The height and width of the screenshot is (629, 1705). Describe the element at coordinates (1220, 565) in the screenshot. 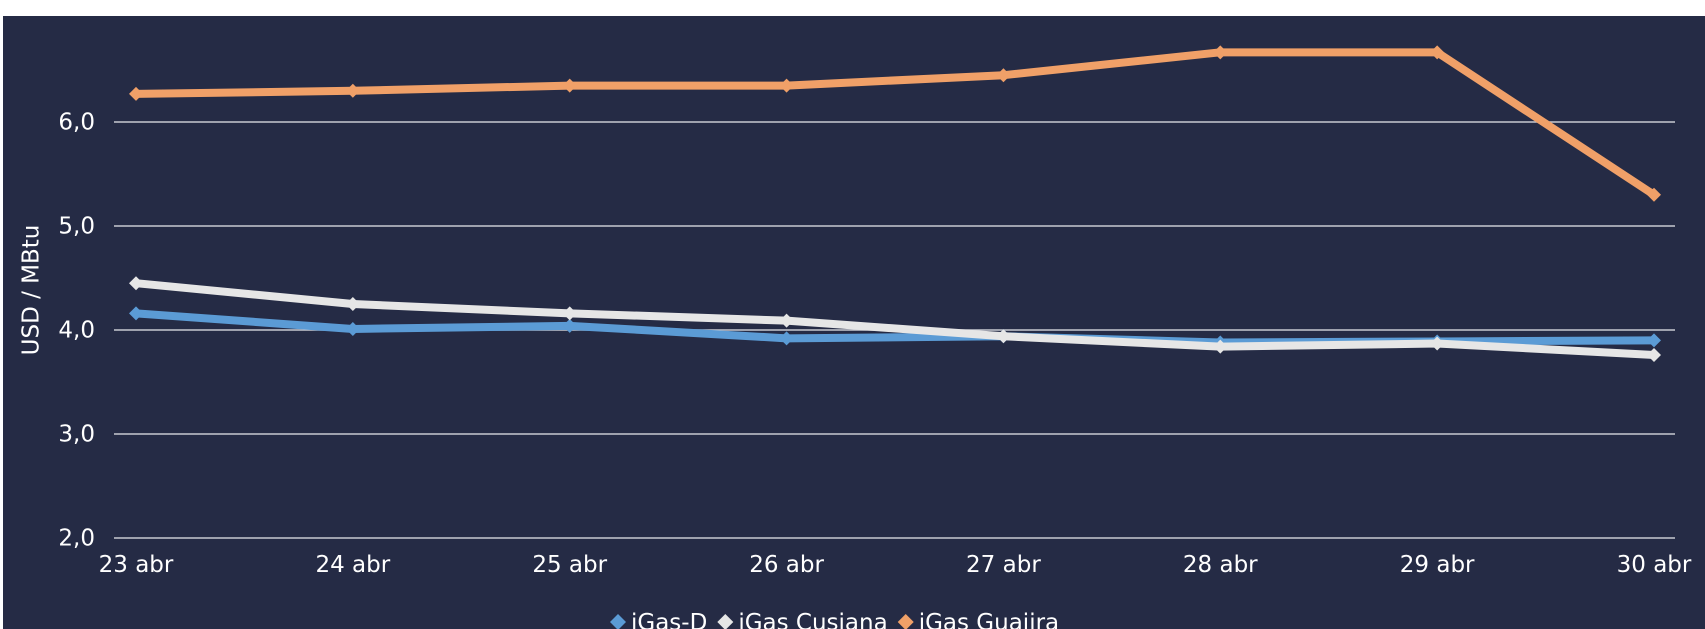

I see `x-tick-label: 28 abr` at that location.